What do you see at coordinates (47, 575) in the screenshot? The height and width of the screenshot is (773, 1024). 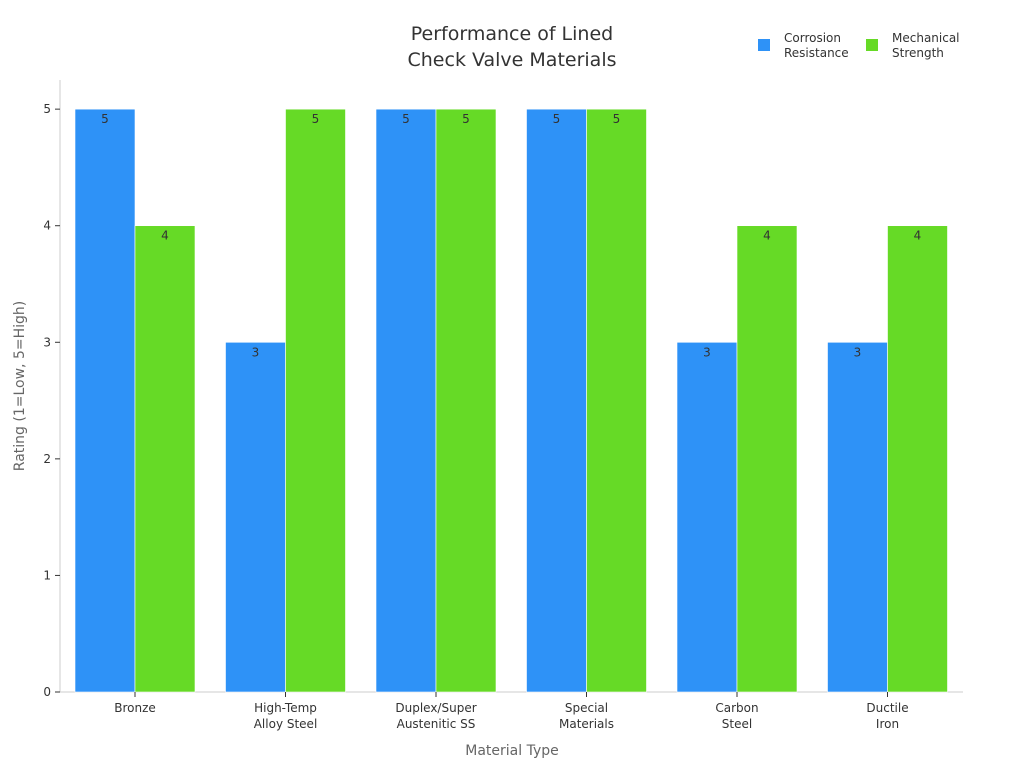 I see `y-tick-label: 1` at bounding box center [47, 575].